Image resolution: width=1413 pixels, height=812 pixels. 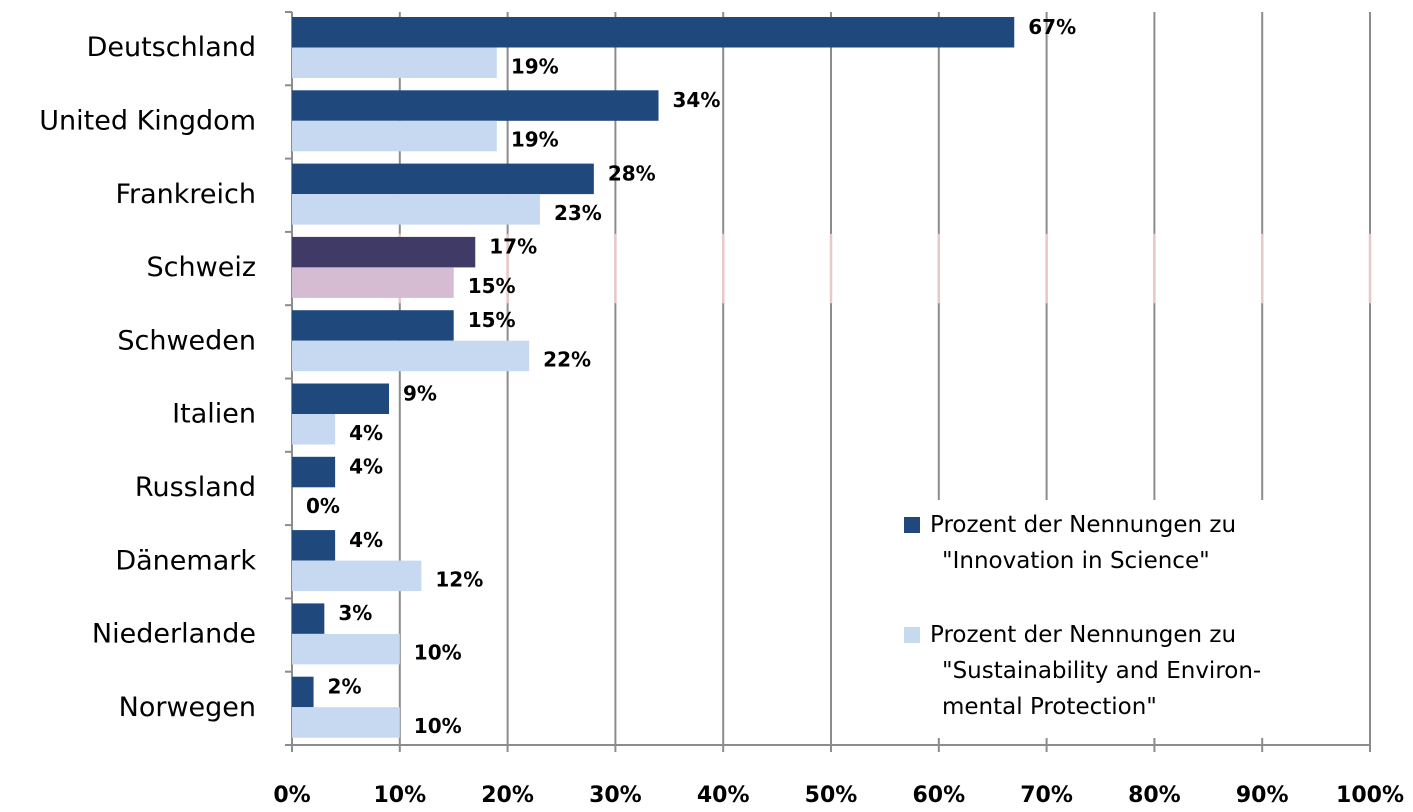 What do you see at coordinates (513, 247) in the screenshot?
I see `data-label: 17%` at bounding box center [513, 247].